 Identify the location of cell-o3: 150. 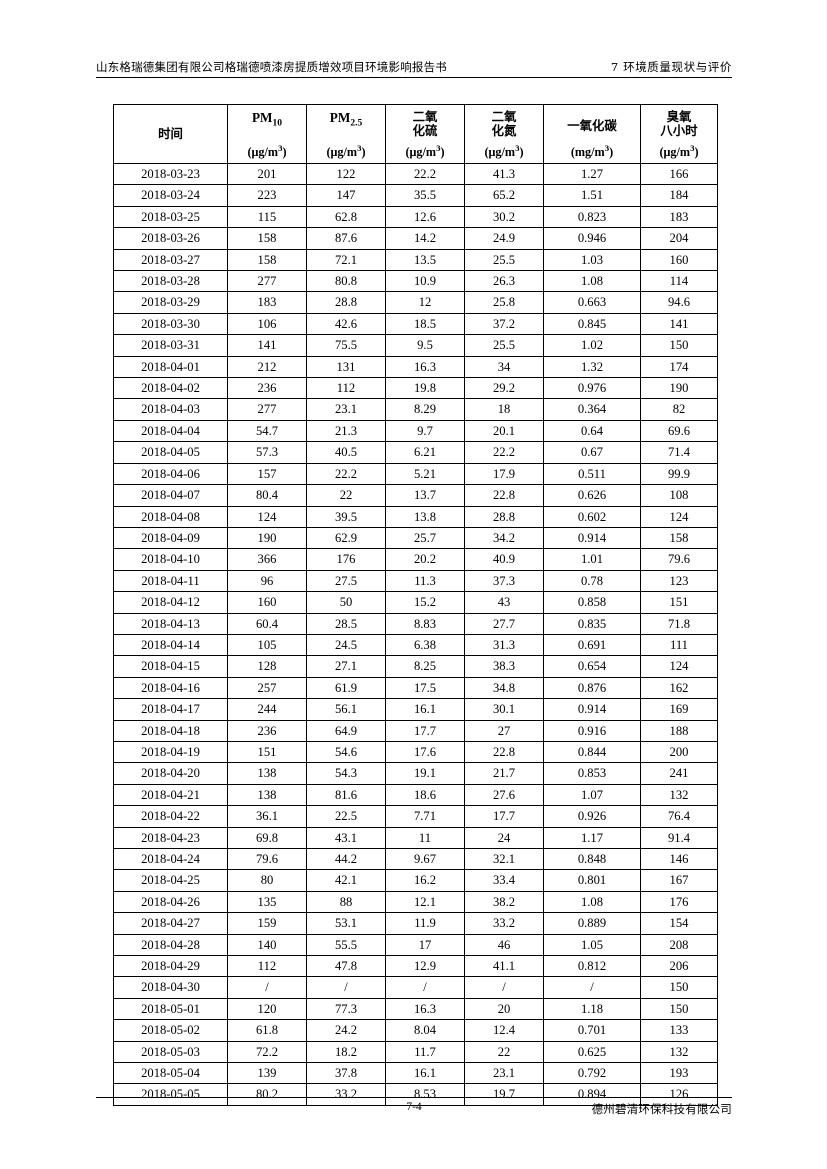
(679, 1009).